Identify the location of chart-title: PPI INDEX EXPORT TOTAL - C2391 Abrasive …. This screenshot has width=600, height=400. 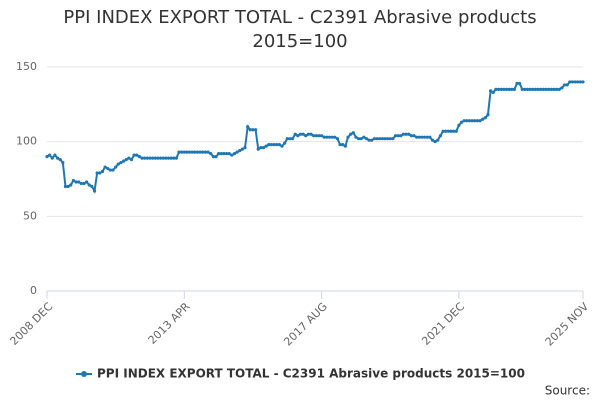
(300, 29).